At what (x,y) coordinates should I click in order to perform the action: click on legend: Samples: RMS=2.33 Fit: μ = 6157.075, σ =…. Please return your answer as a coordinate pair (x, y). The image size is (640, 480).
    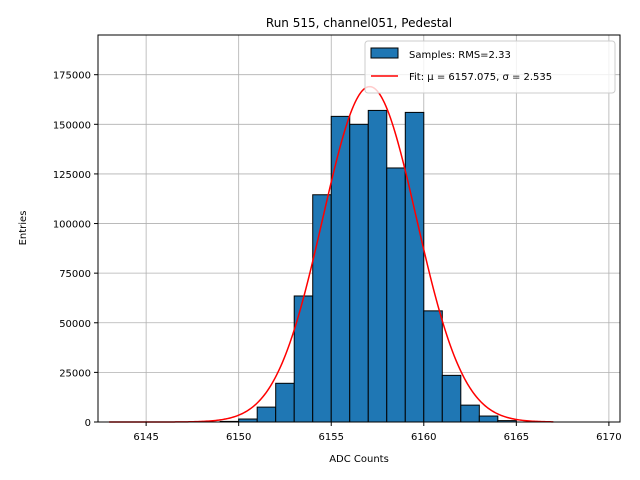
    Looking at the image, I should click on (490, 67).